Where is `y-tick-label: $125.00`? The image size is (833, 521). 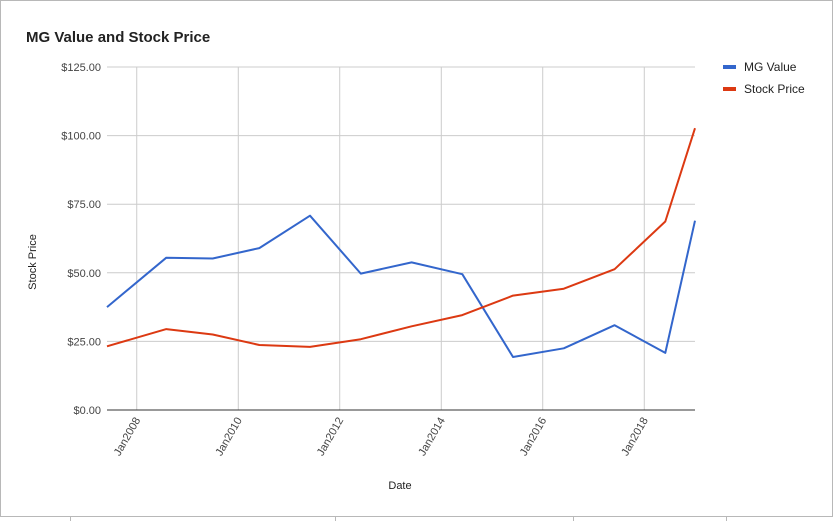
y-tick-label: $125.00 is located at coordinates (81, 68).